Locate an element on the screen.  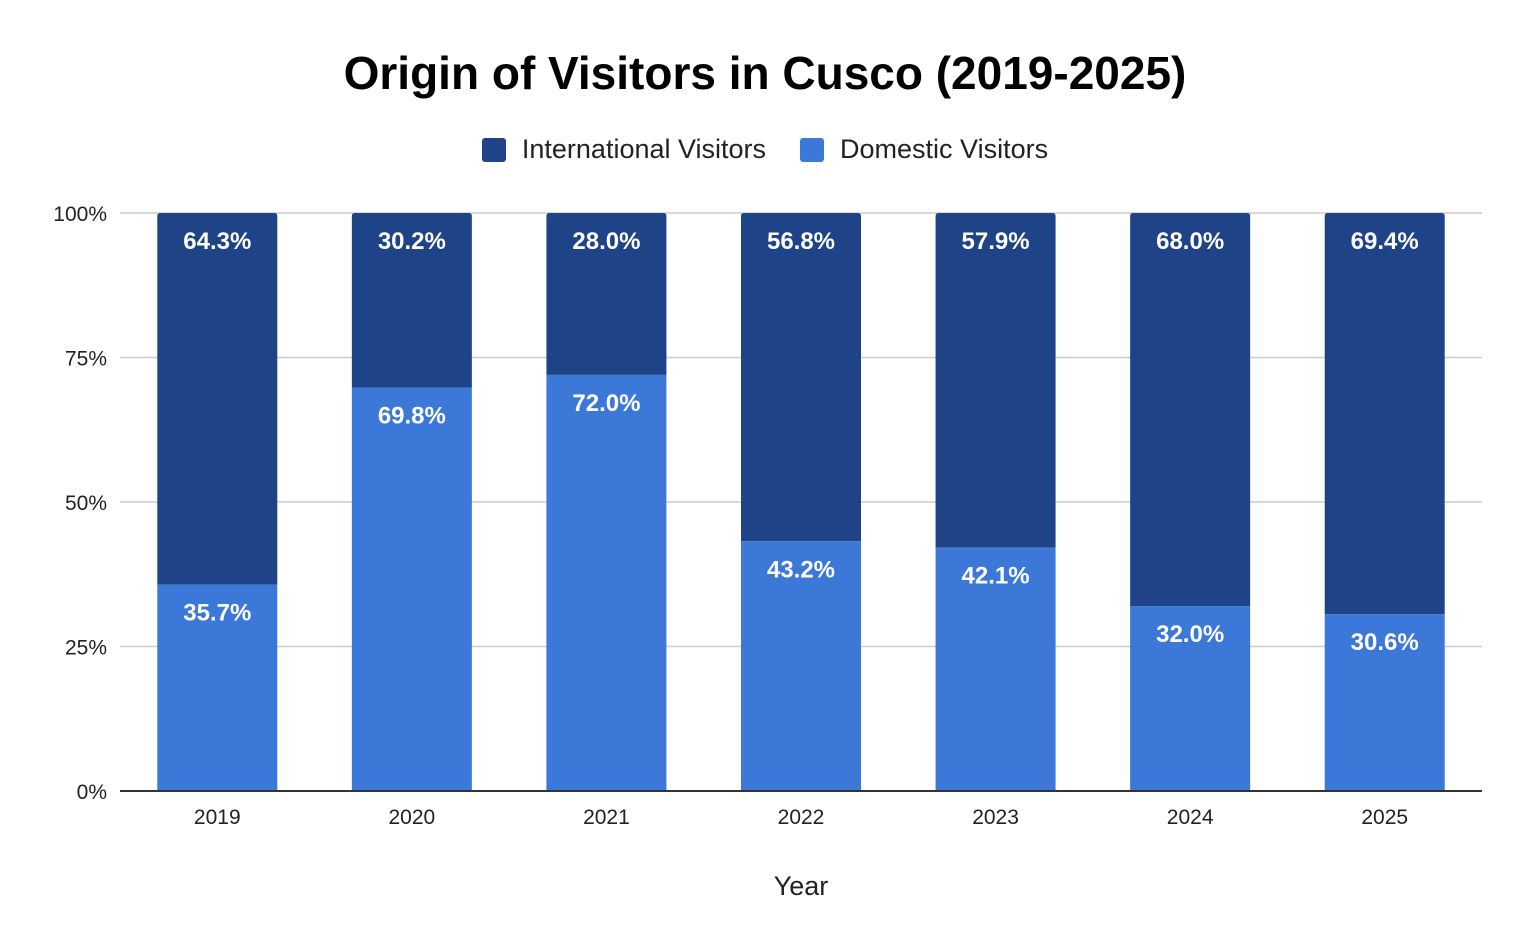
x-tick-label: 2023 is located at coordinates (995, 817).